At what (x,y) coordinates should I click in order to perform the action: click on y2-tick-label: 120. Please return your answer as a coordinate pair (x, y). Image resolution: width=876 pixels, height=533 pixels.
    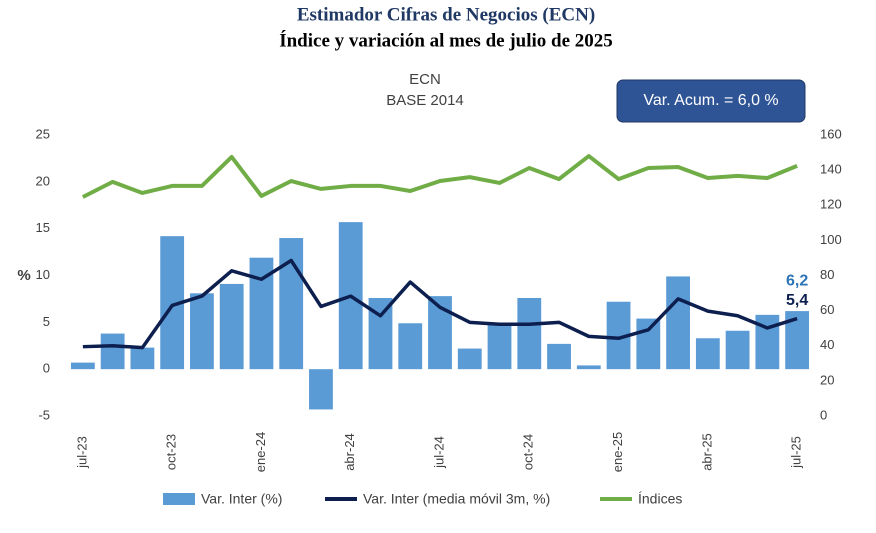
    Looking at the image, I should click on (831, 204).